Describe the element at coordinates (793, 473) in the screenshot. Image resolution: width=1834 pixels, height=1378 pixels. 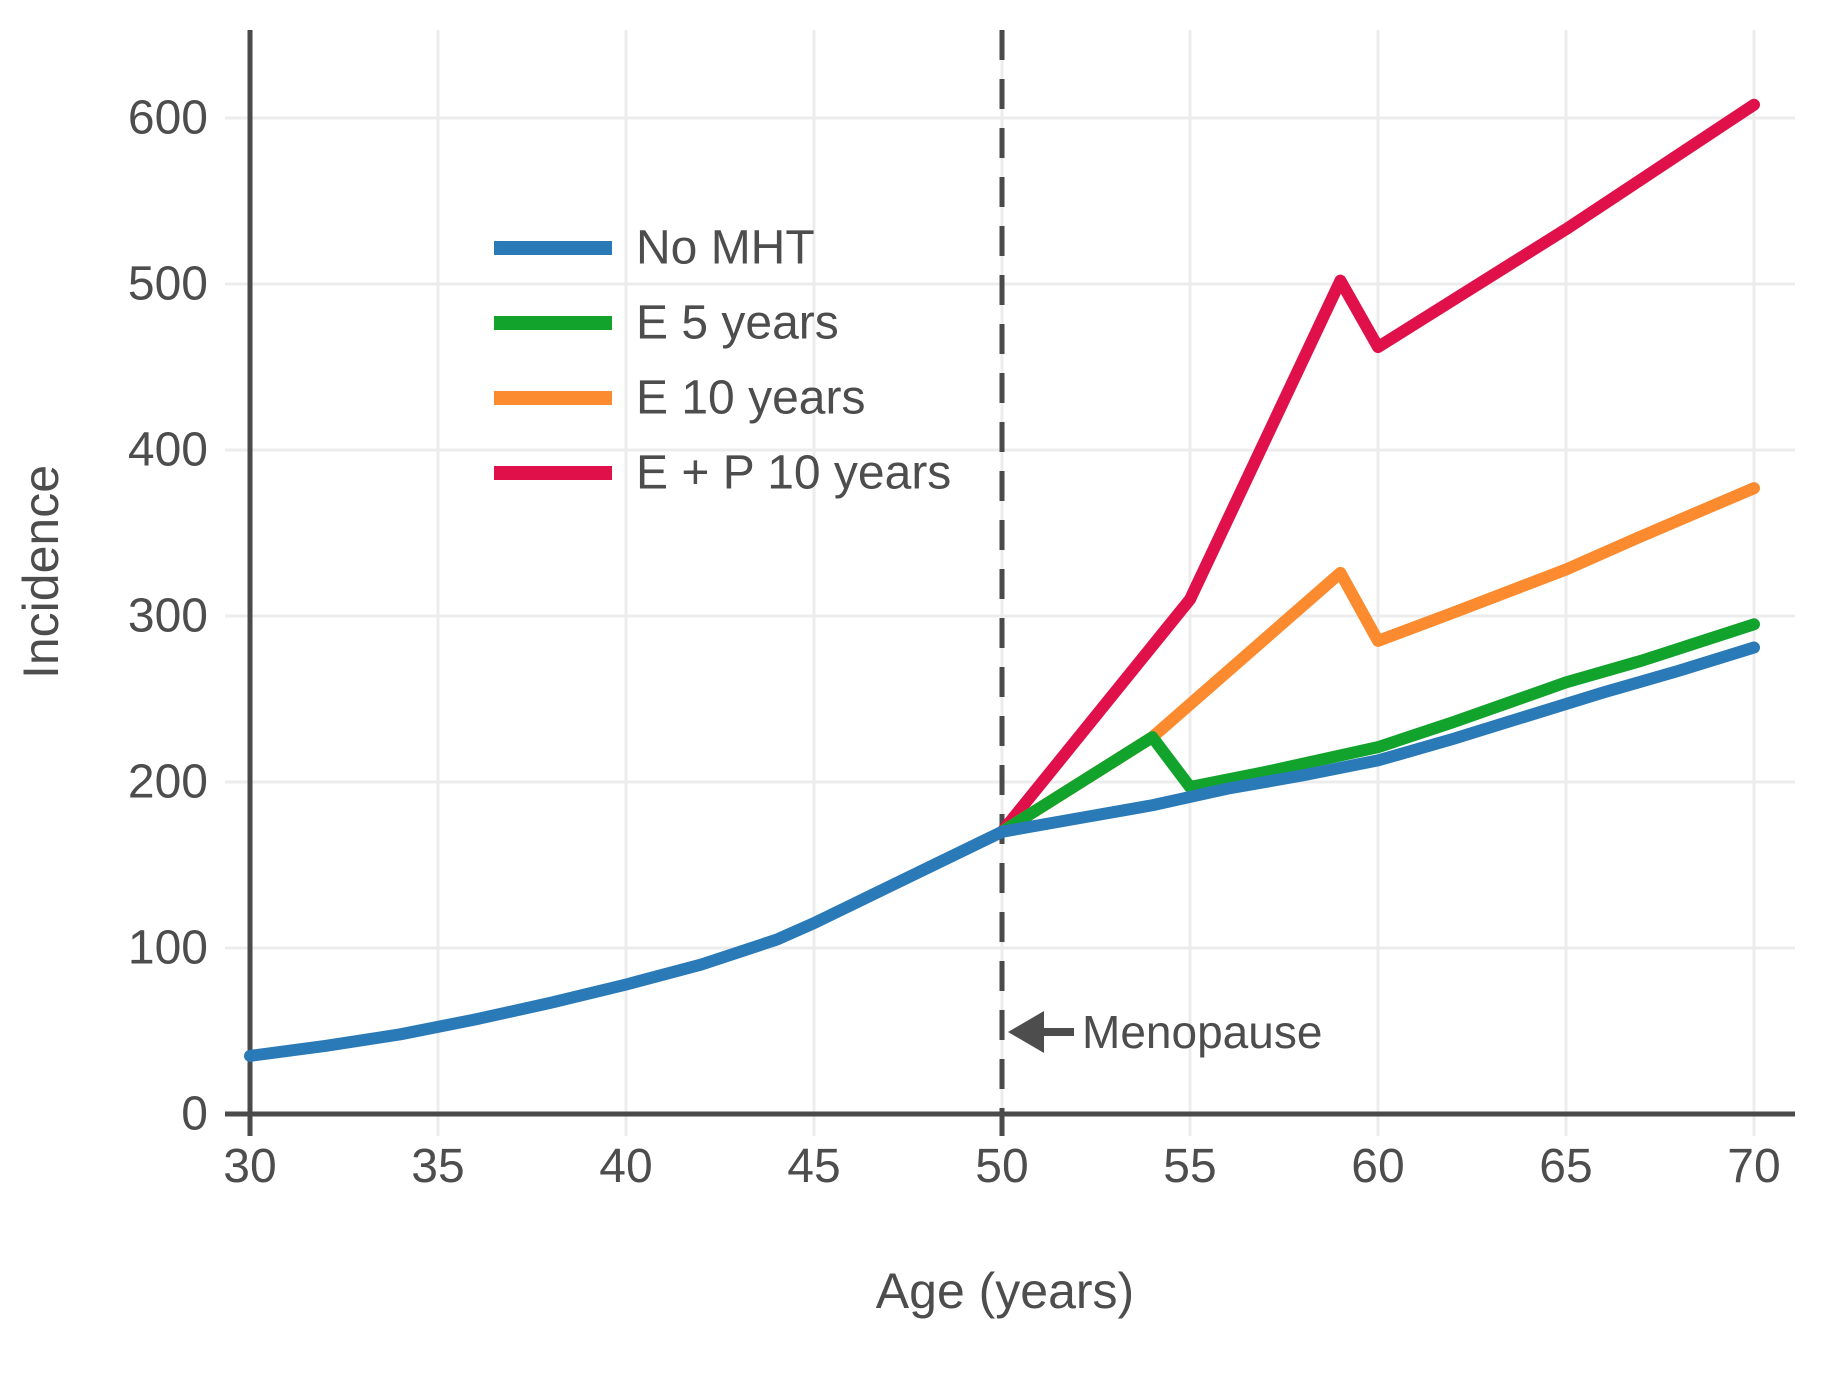
I see `legend-label-e-p-10-years: E + P 10 years` at that location.